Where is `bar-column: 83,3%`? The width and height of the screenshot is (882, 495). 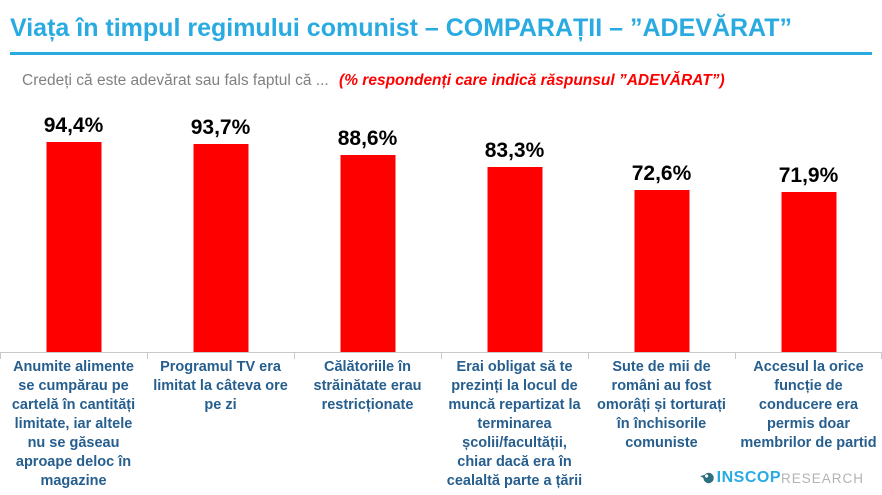
bar-column: 83,3% is located at coordinates (514, 226).